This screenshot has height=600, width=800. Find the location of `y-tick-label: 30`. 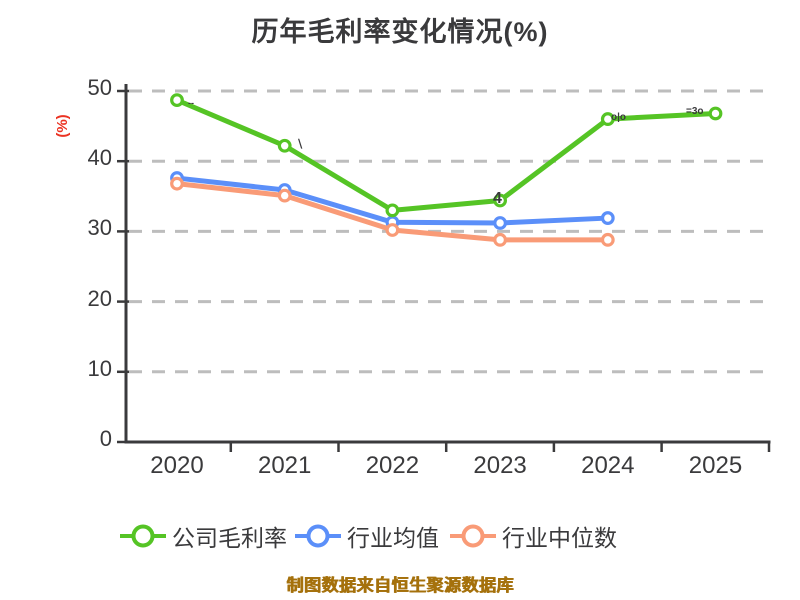

y-tick-label: 30 is located at coordinates (99, 228).